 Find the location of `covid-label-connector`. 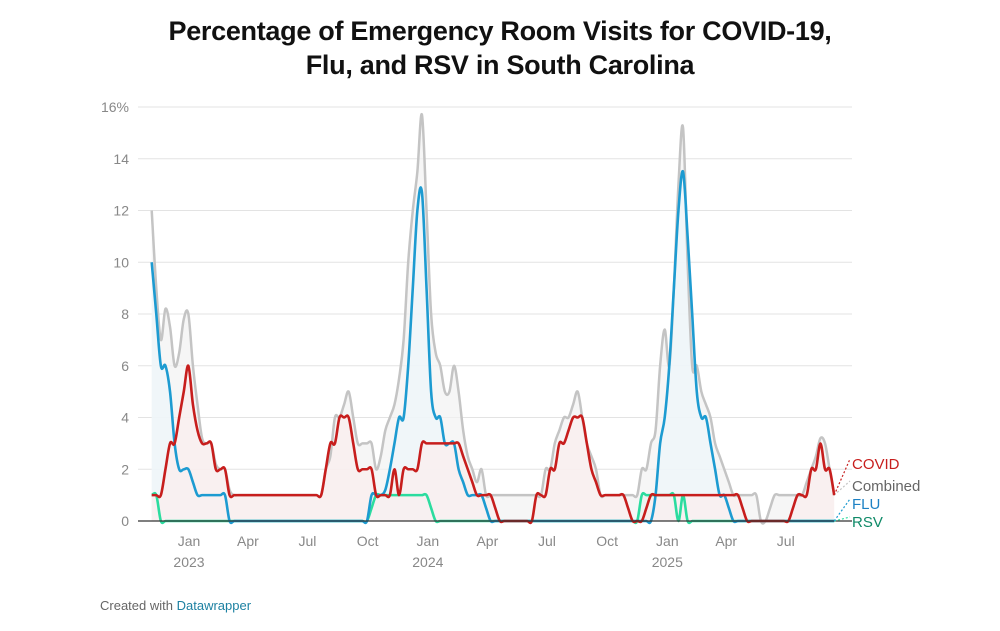

covid-label-connector is located at coordinates (842, 477).